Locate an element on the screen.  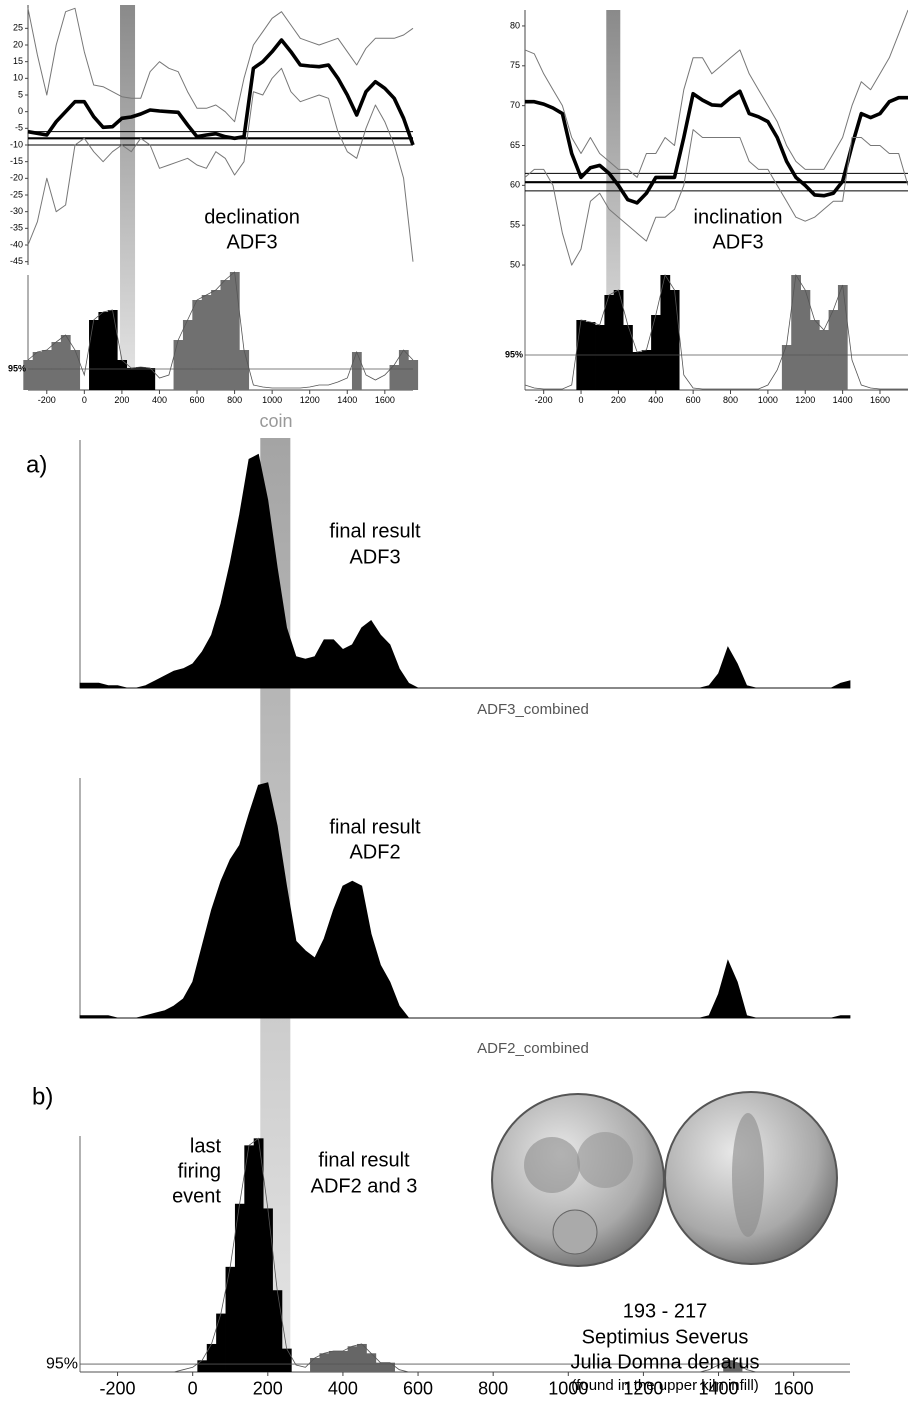
y-tick-label: 5 is located at coordinates (20, 94).